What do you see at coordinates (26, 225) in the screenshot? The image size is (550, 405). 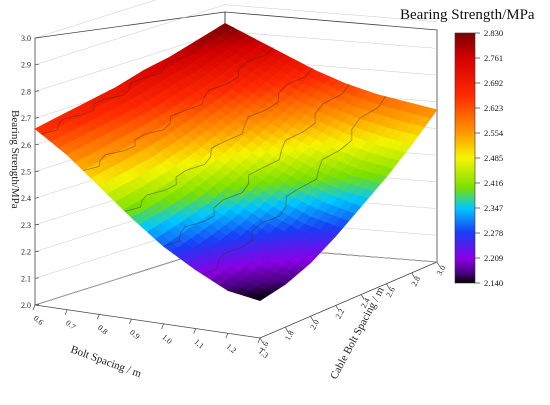 I see `z-tick-label: 2.3` at bounding box center [26, 225].